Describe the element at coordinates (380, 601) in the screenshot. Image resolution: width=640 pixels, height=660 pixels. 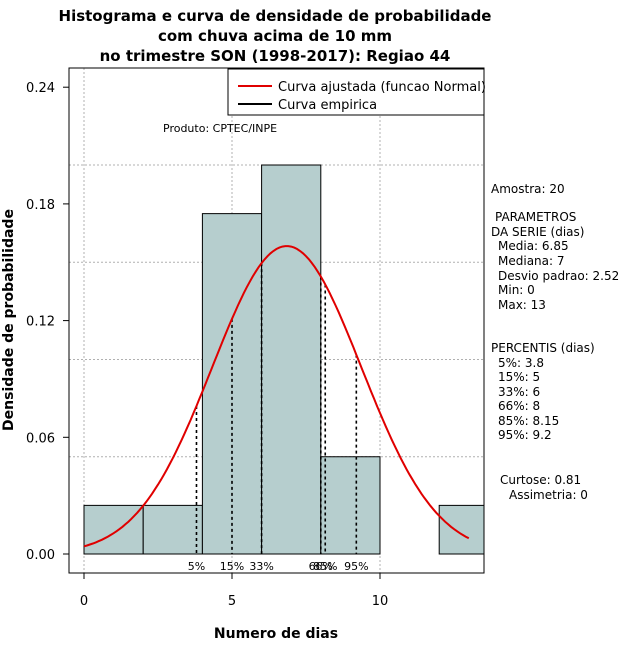
I see `x-axis-tick-label: 10` at that location.